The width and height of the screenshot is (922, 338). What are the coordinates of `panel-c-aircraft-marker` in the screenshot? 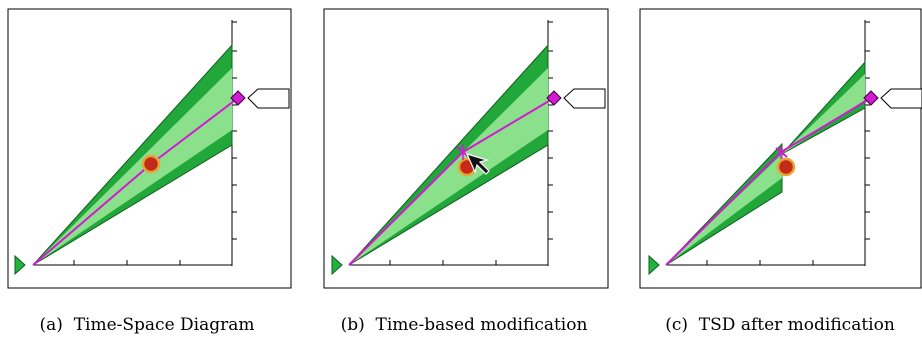 It's located at (786, 167).